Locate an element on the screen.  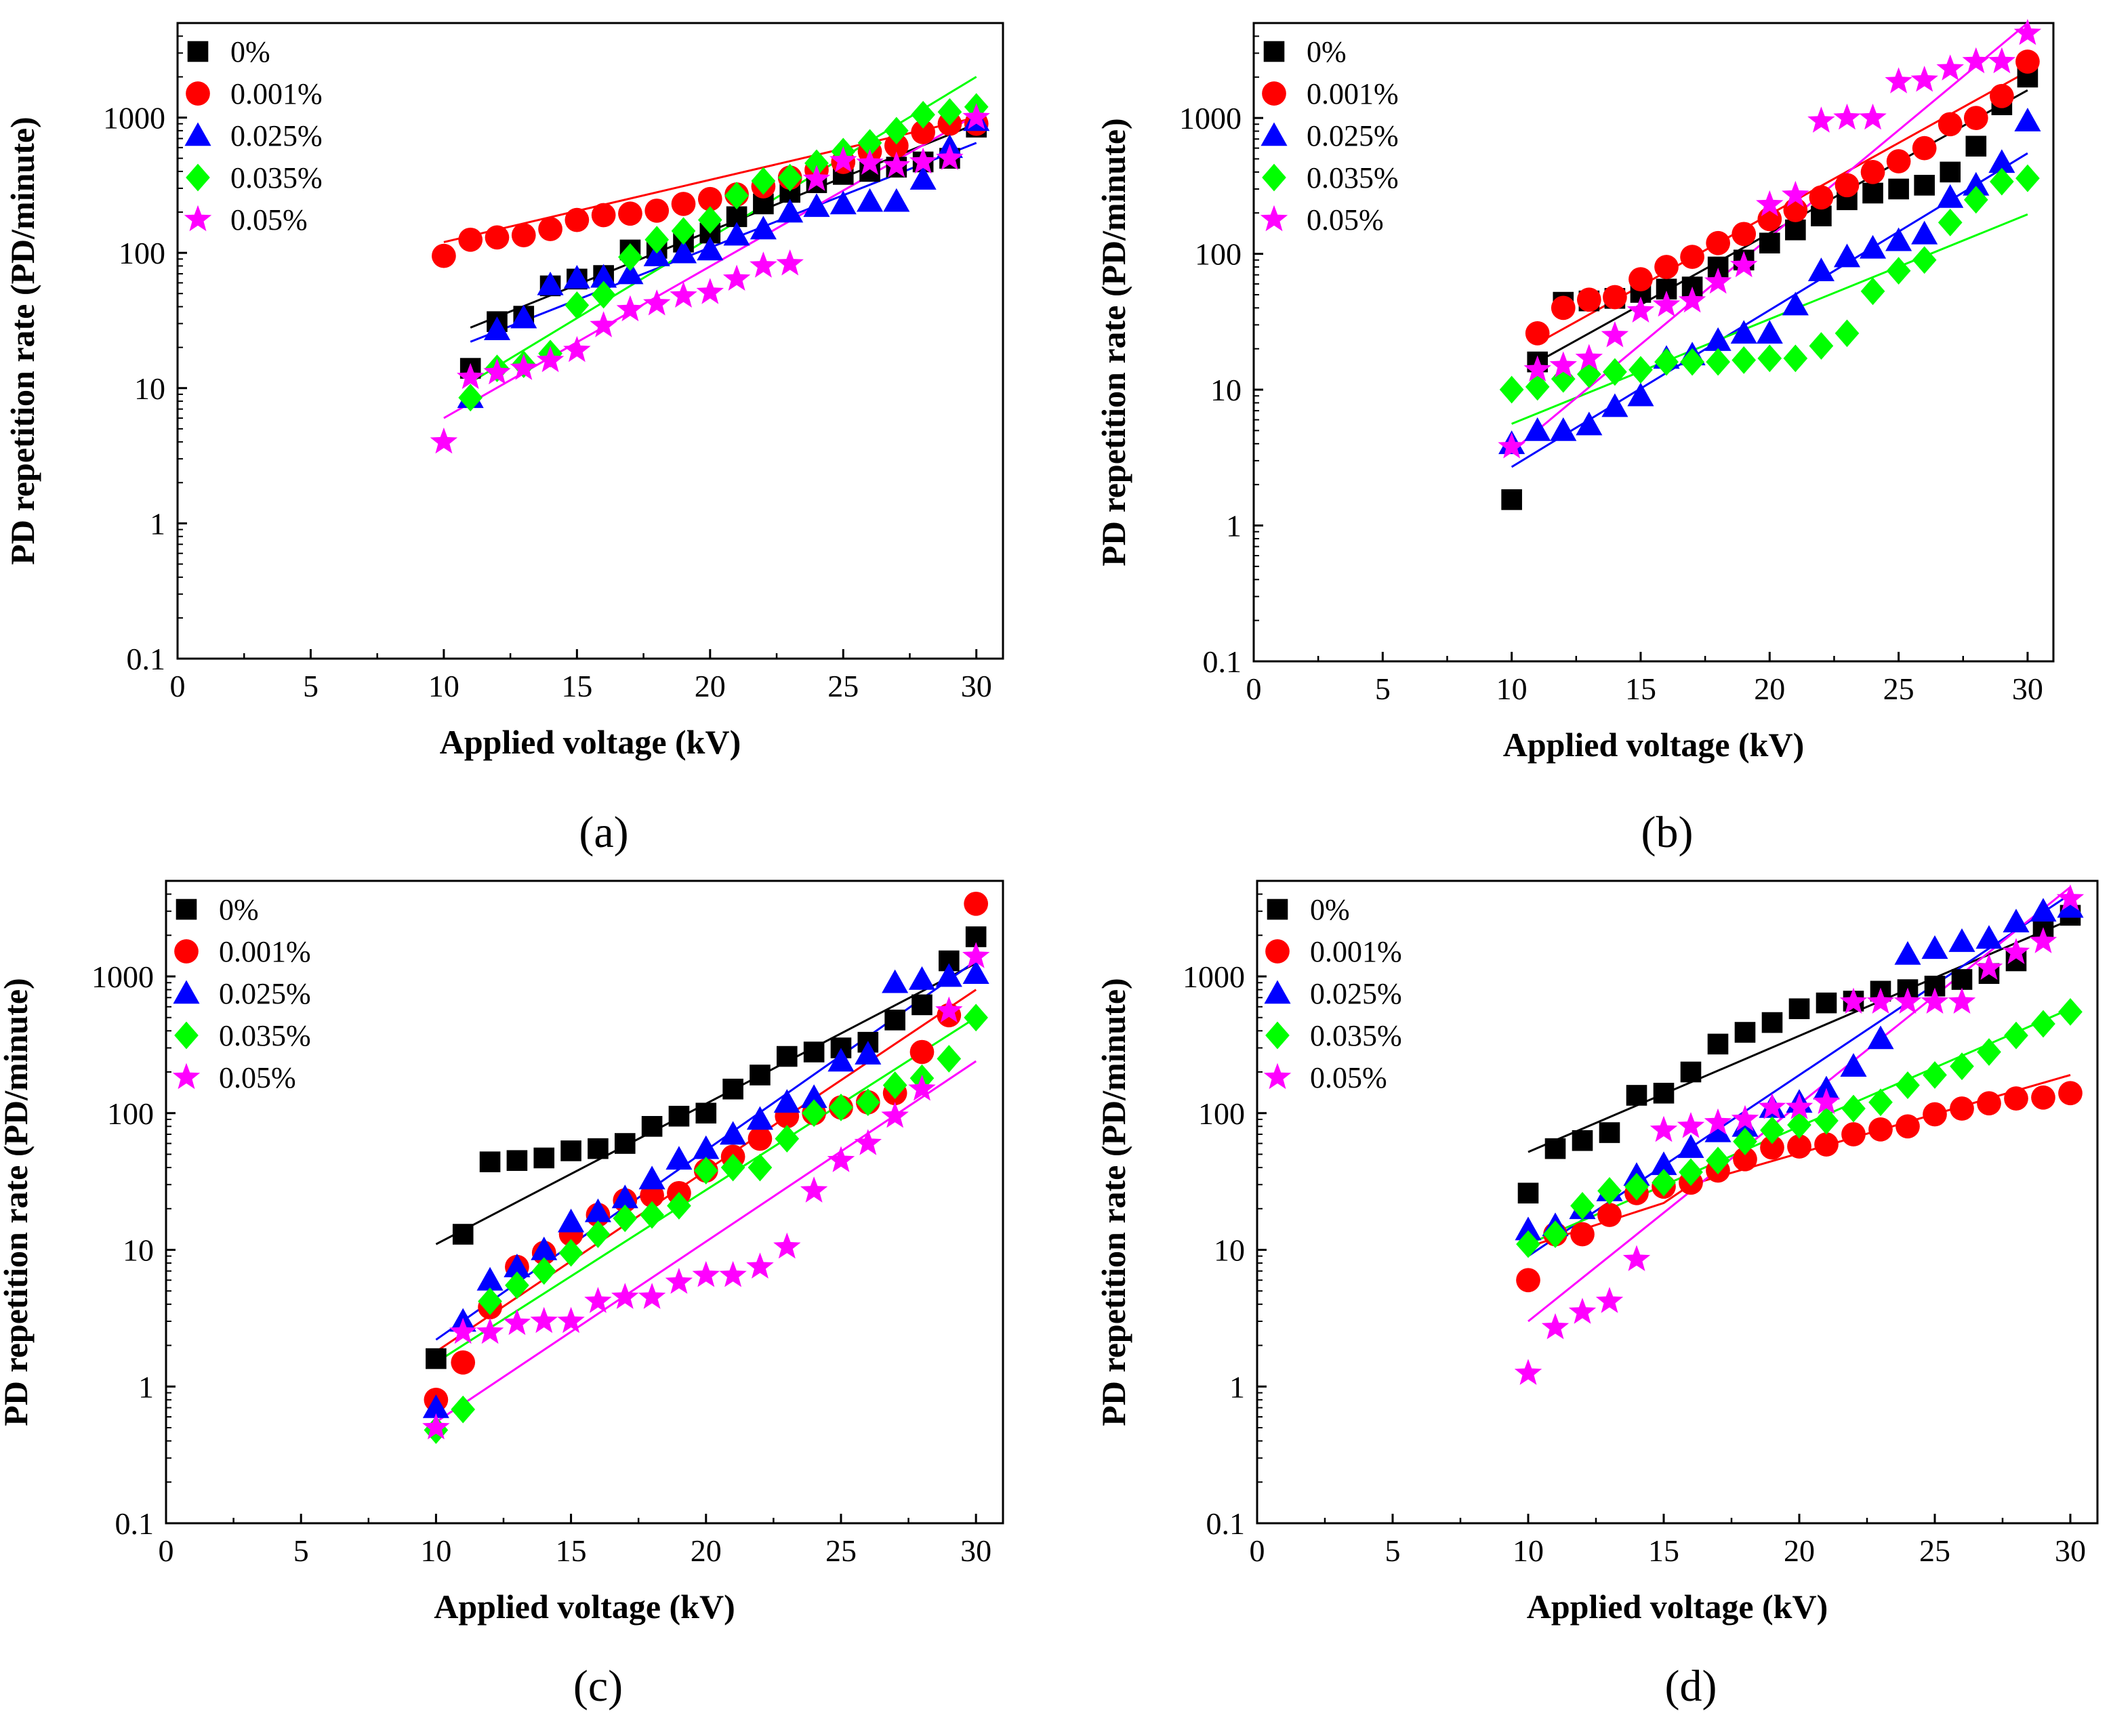
y-tick-label: 1 is located at coordinates (1237, 1386).